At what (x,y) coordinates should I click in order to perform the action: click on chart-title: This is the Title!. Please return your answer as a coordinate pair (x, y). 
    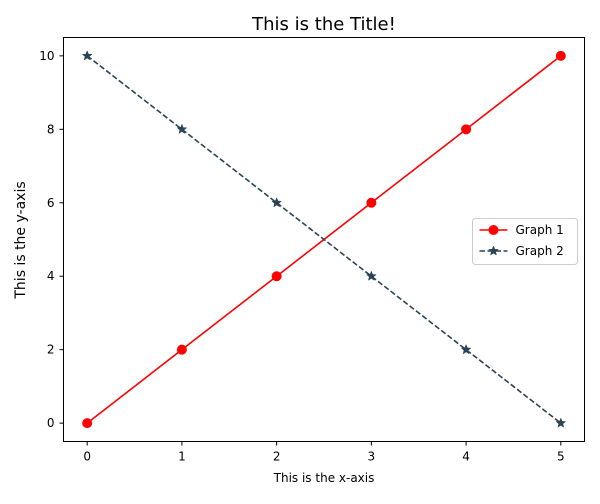
    Looking at the image, I should click on (323, 24).